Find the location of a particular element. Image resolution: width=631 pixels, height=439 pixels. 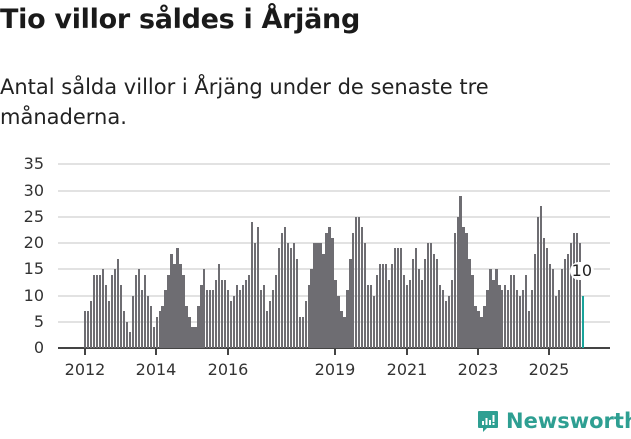

x-tick-label: 2012 is located at coordinates (85, 369).